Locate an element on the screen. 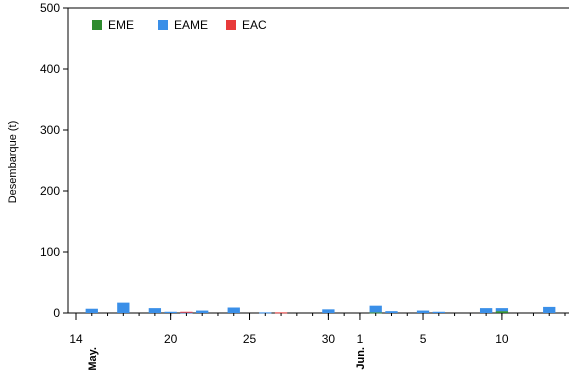 Image resolution: width=569 pixels, height=381 pixels. y-tick-label: 400 is located at coordinates (50, 69).